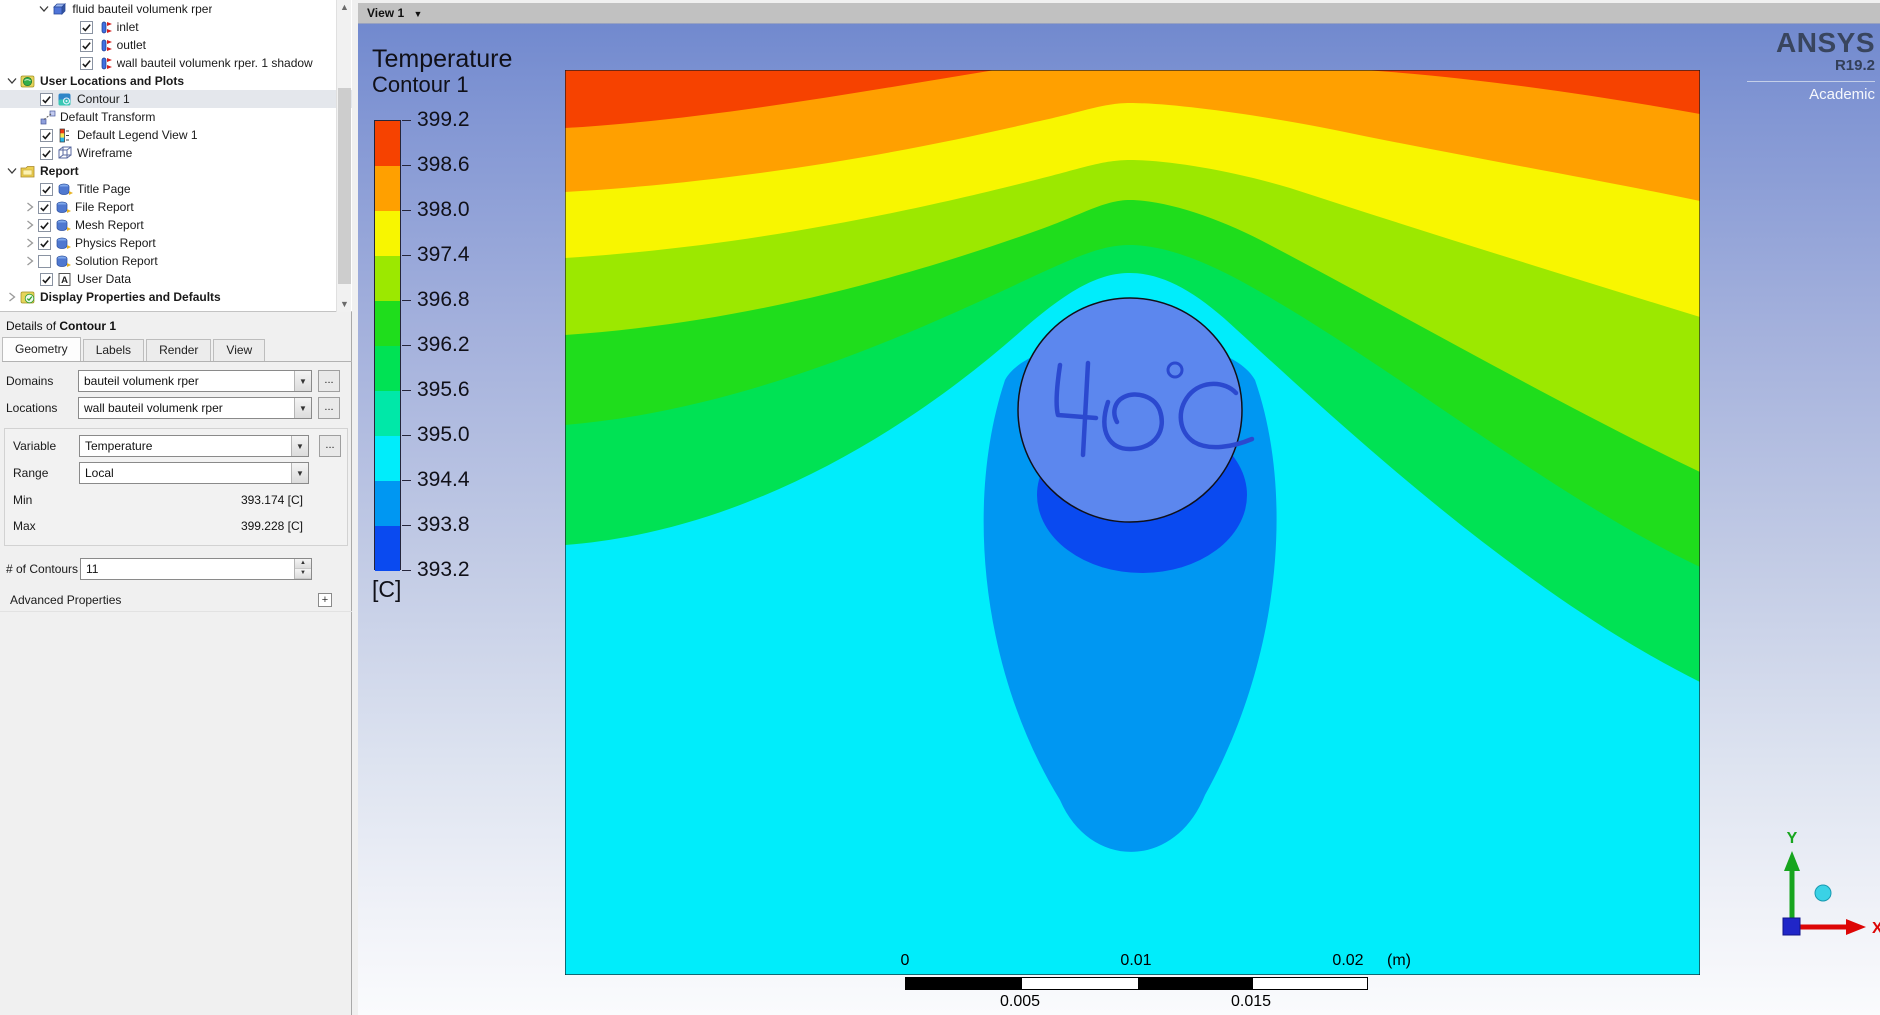 The width and height of the screenshot is (1880, 1015). What do you see at coordinates (108, 117) in the screenshot?
I see `tree-item-label: Default Transform` at bounding box center [108, 117].